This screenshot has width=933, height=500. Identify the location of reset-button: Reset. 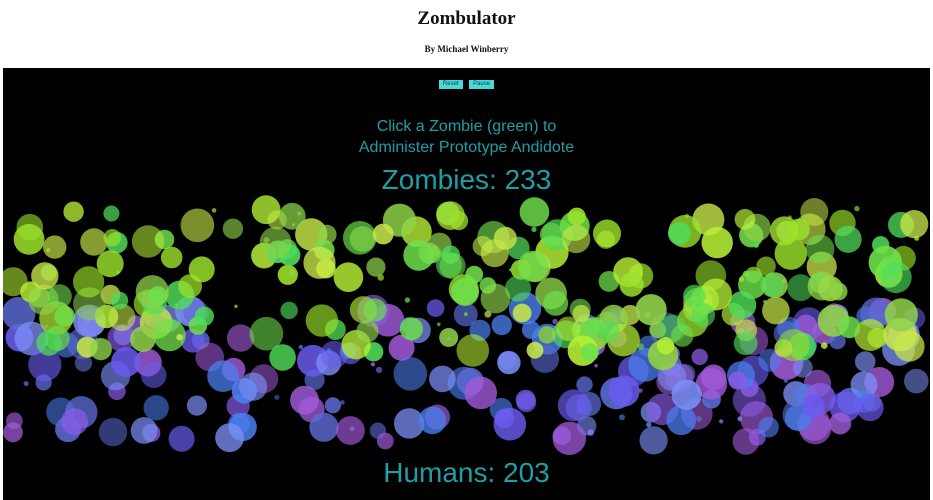
(450, 84).